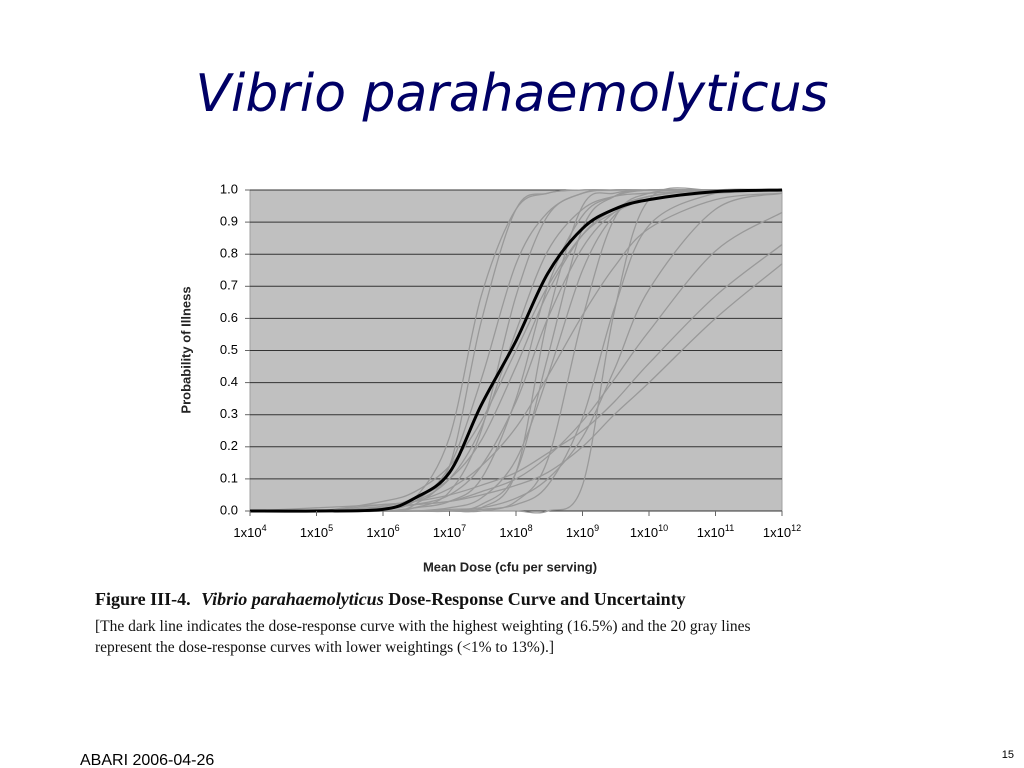 The image size is (1024, 768). Describe the element at coordinates (397, 528) in the screenshot. I see `x-tick-exponent: 6` at that location.